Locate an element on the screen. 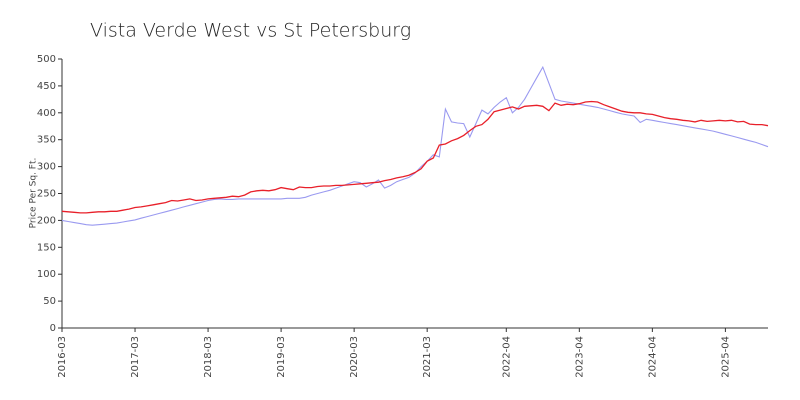 This screenshot has width=800, height=400. y-tick-label: 0 is located at coordinates (53, 328).